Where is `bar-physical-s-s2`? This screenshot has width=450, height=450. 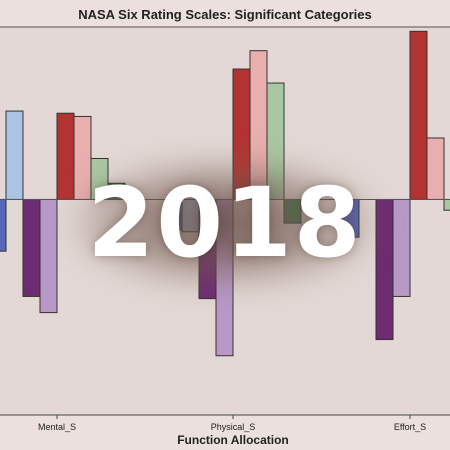 bar-physical-s-s2 is located at coordinates (190, 215).